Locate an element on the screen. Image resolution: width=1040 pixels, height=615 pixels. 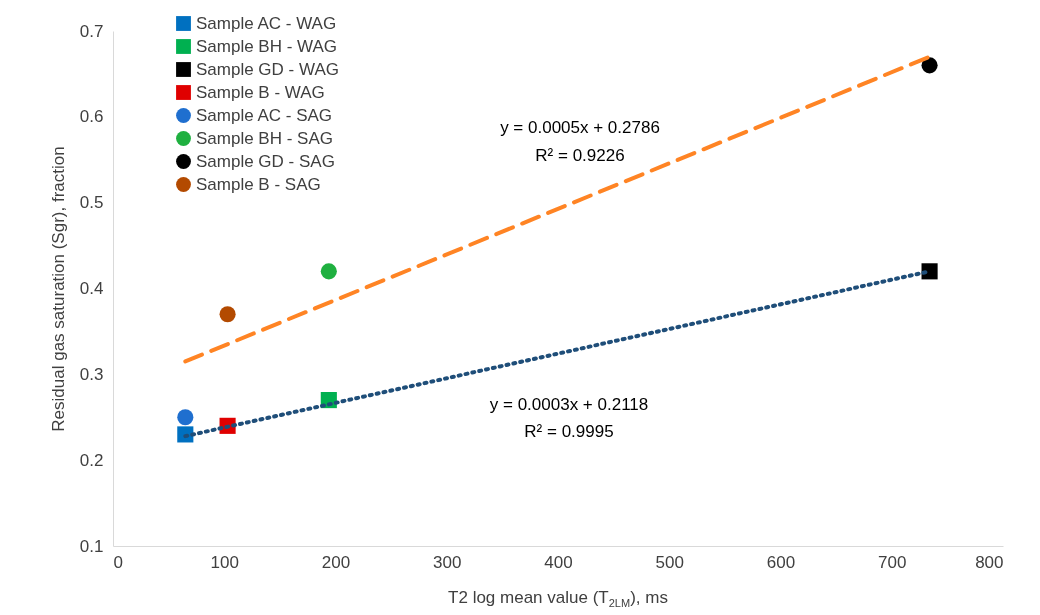
legend-label: Sample BH - WAG is located at coordinates (267, 46).